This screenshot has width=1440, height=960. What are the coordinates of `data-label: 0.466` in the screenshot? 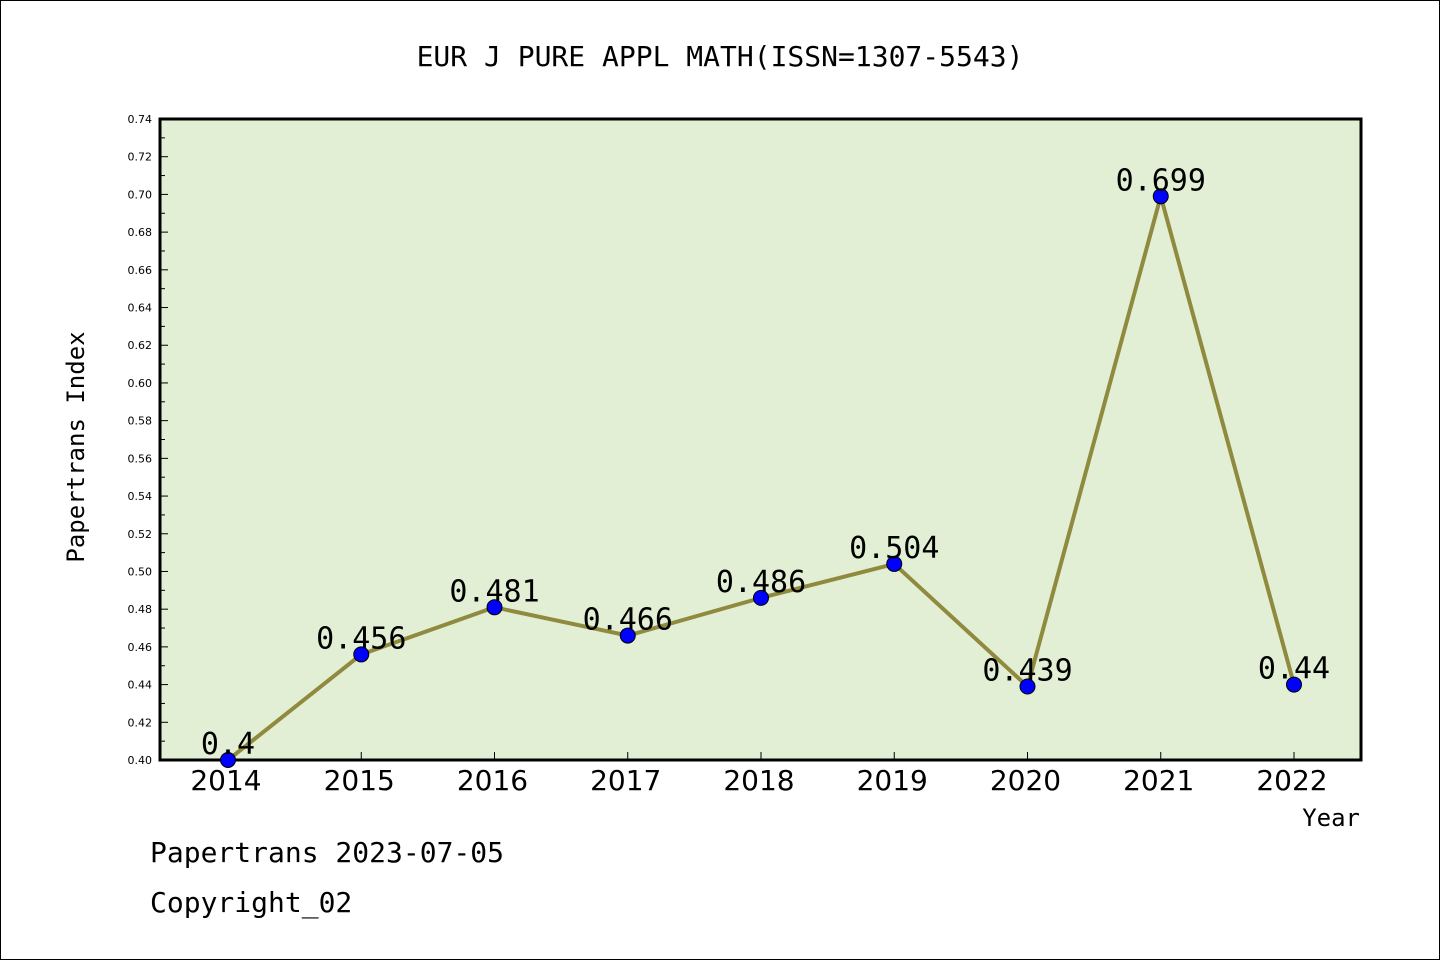 It's located at (628, 620).